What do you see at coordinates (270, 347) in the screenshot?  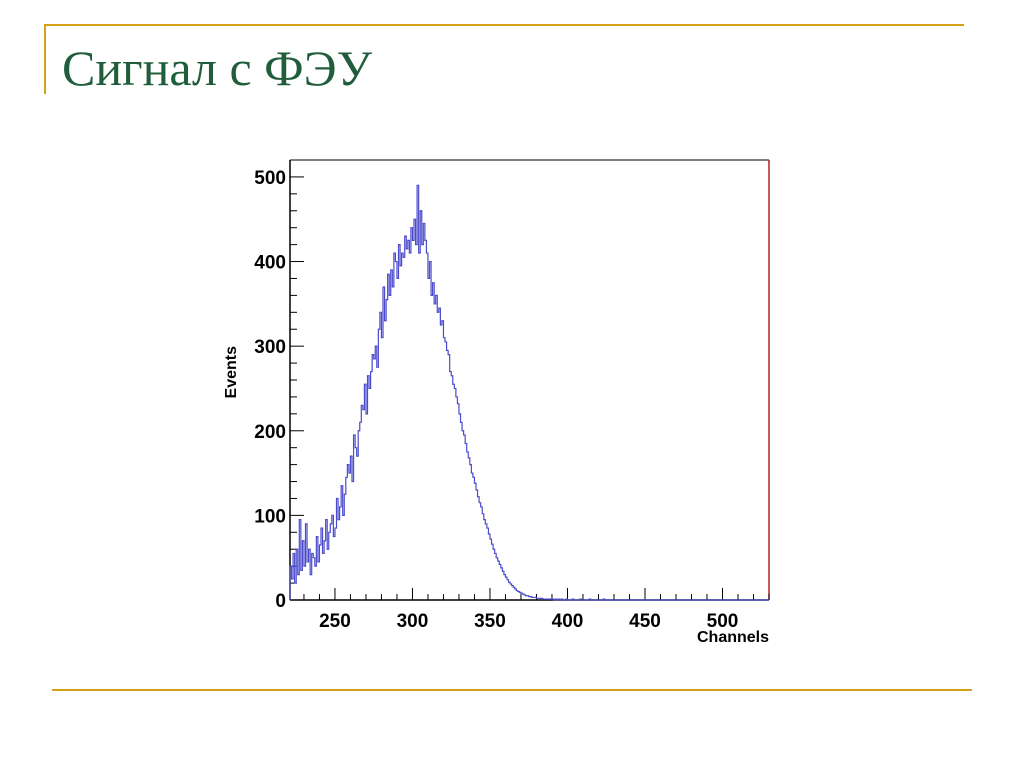 I see `y-tick-label: 300` at bounding box center [270, 347].